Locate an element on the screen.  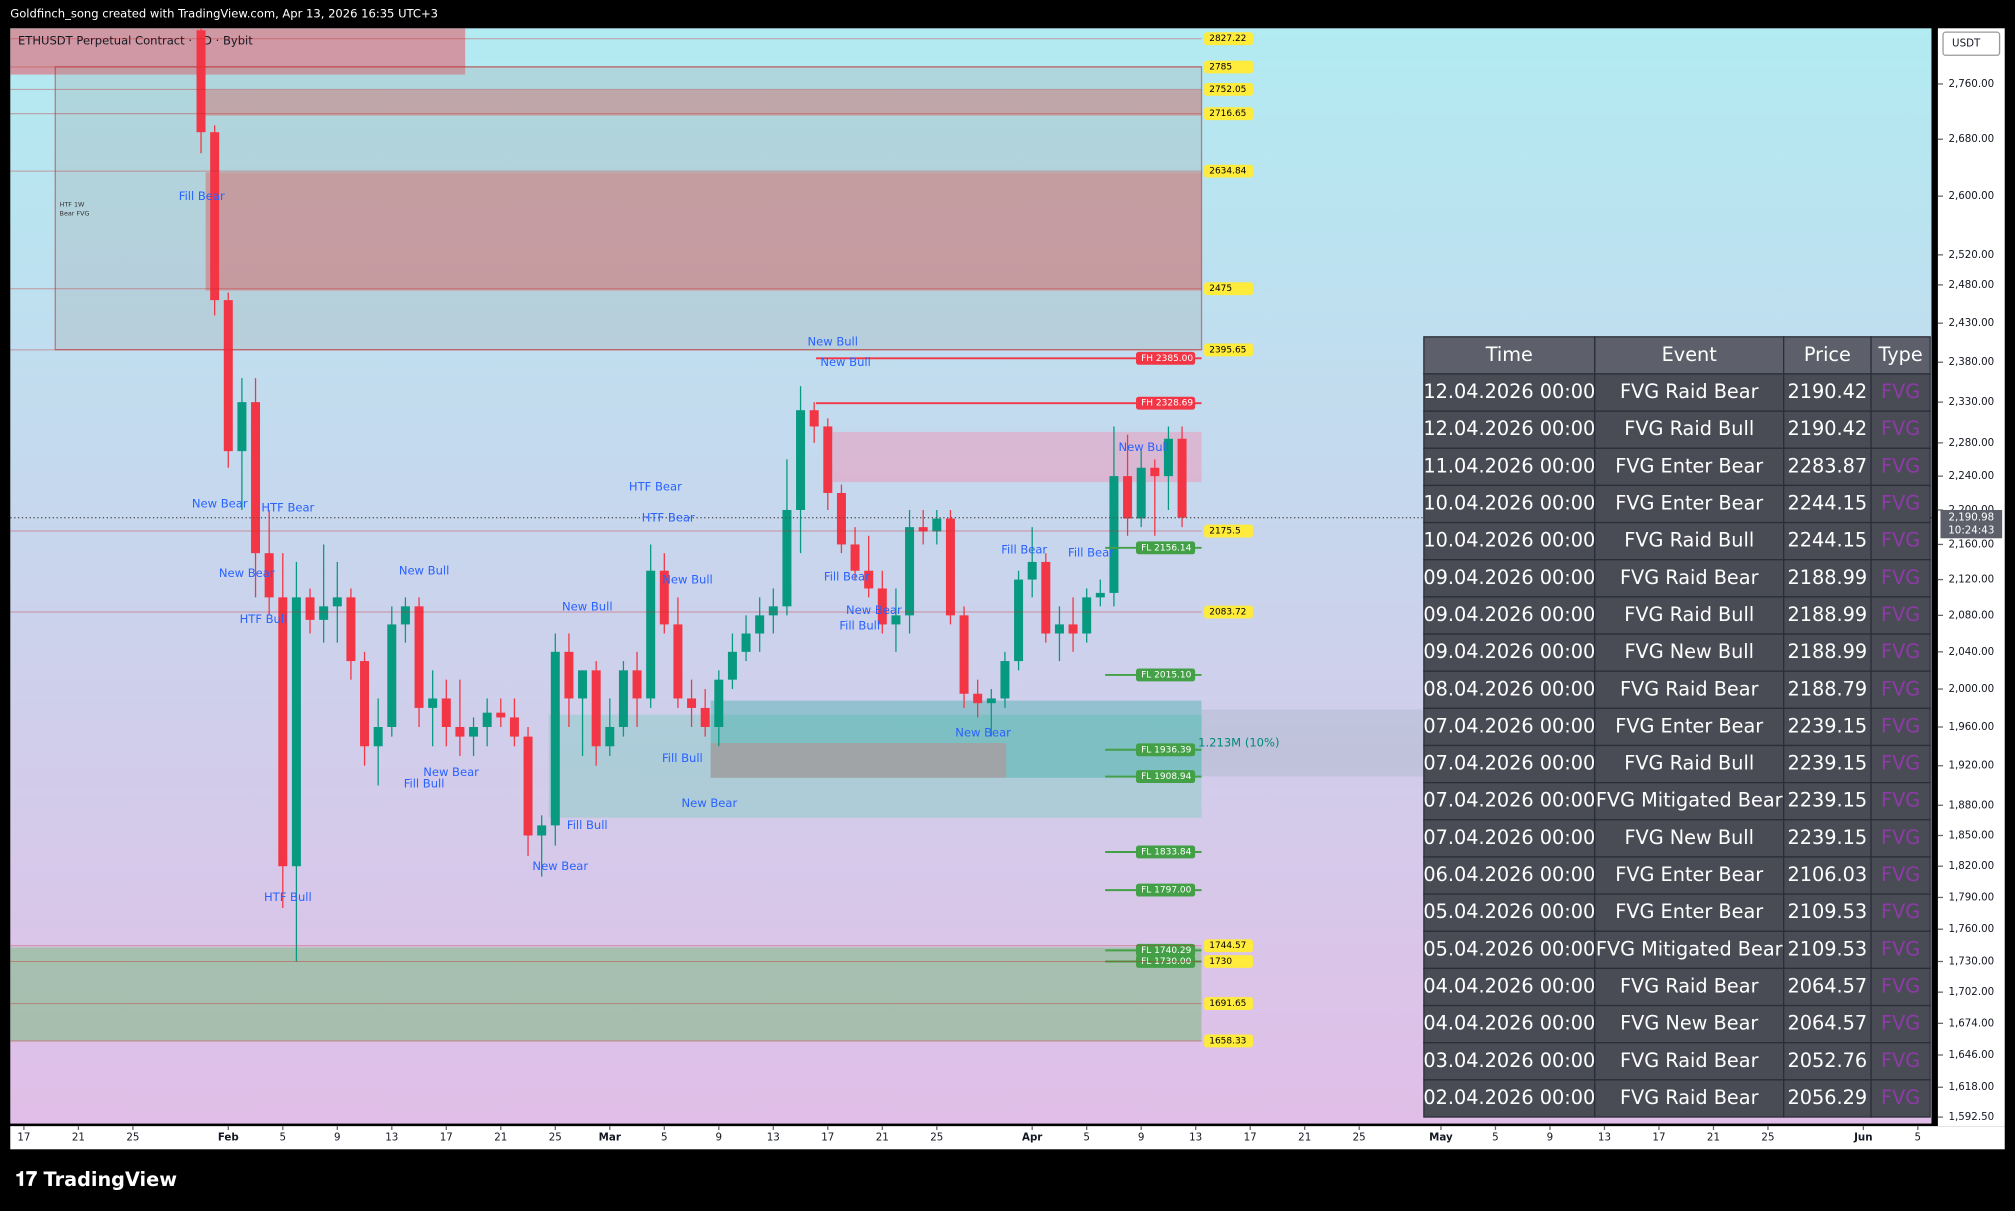
level-label: FL 2156.14 is located at coordinates (1166, 548).